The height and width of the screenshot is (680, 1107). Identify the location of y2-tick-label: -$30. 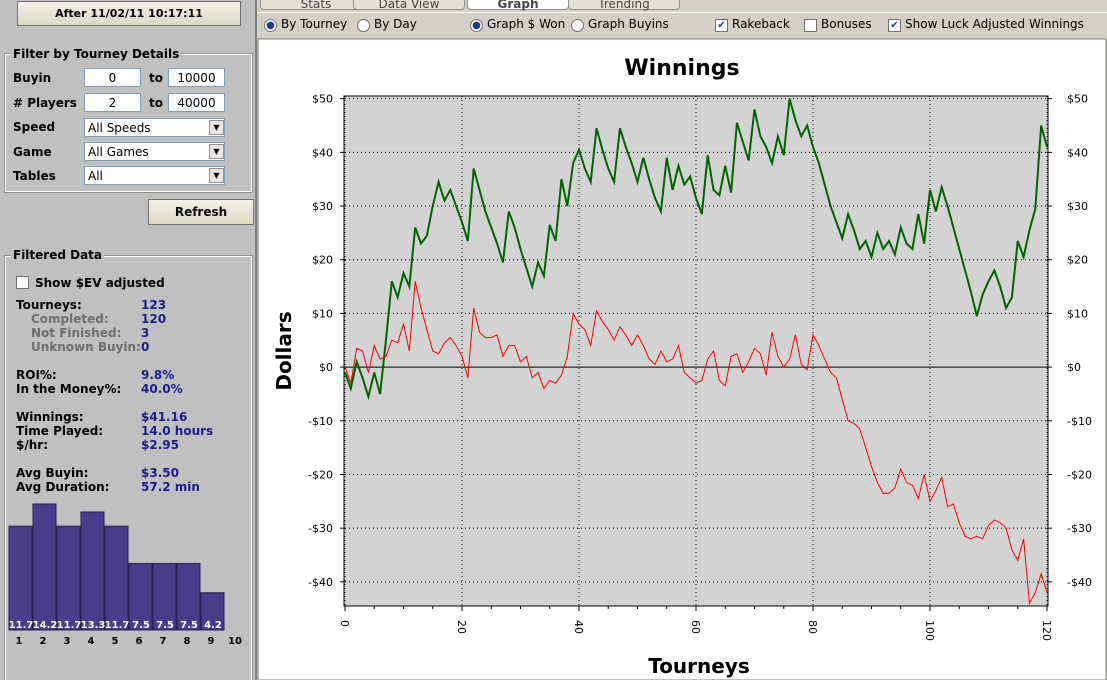
(1079, 528).